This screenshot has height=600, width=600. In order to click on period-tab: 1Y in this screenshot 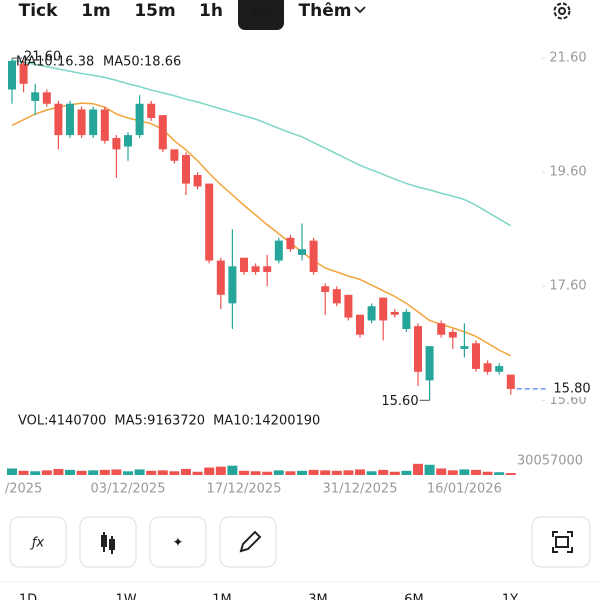, I will do `click(510, 596)`.